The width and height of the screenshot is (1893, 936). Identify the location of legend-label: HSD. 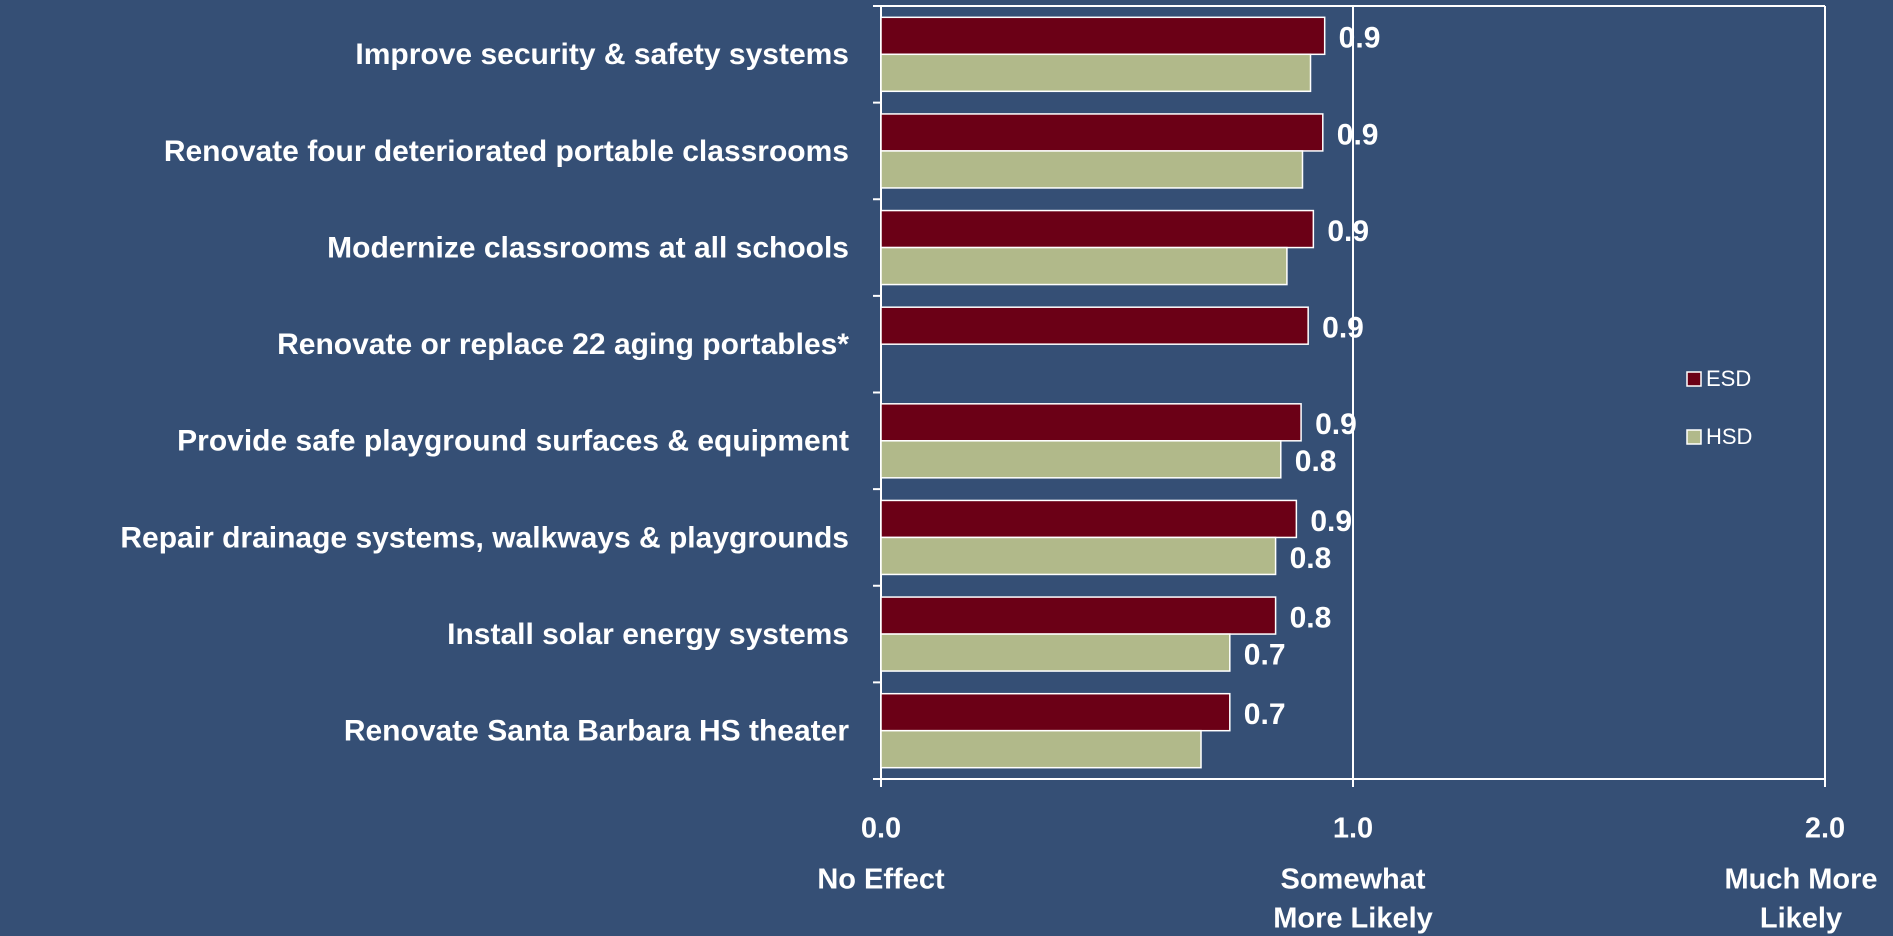
(1729, 436).